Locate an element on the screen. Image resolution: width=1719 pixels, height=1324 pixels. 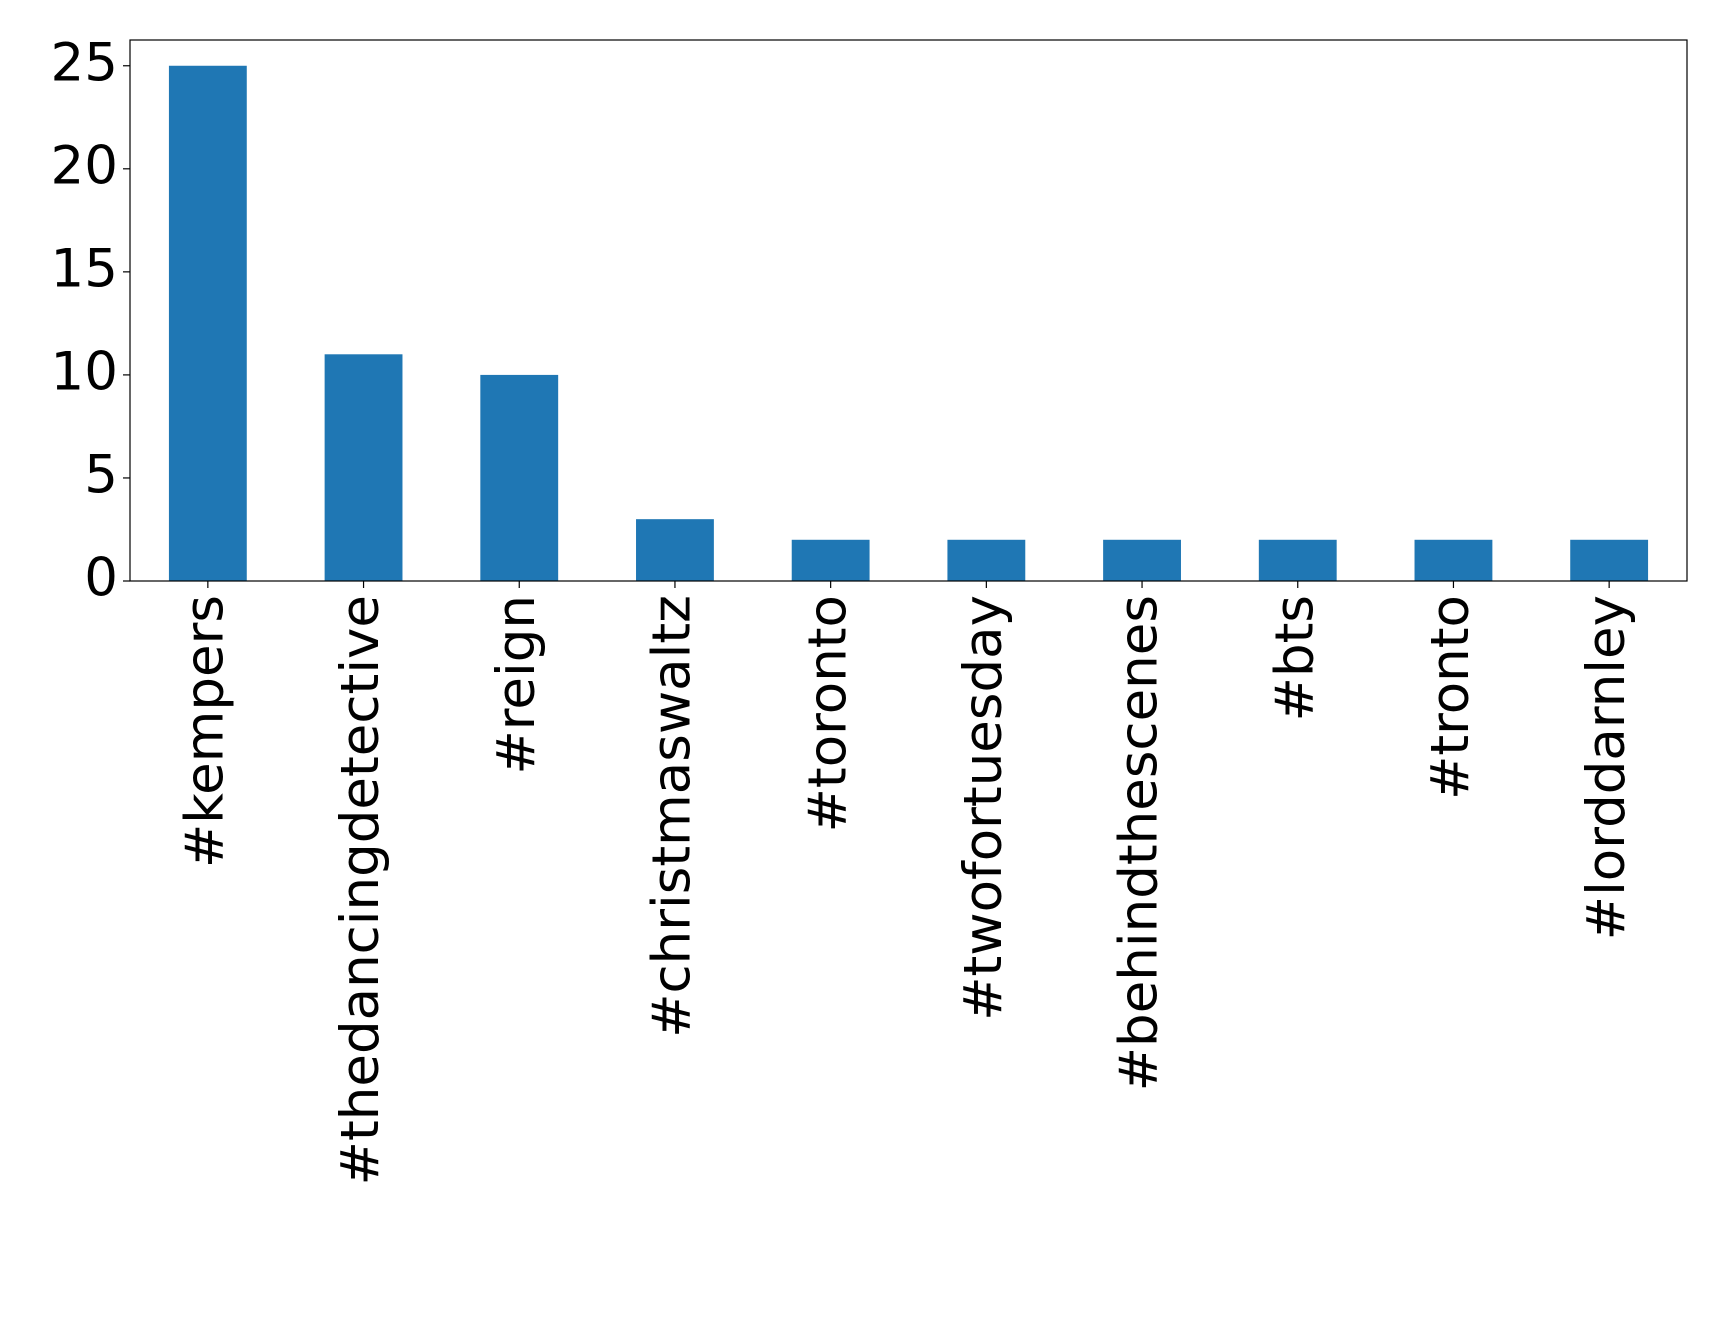
x-tick-label: #thedancingdetective is located at coordinates (360, 890).